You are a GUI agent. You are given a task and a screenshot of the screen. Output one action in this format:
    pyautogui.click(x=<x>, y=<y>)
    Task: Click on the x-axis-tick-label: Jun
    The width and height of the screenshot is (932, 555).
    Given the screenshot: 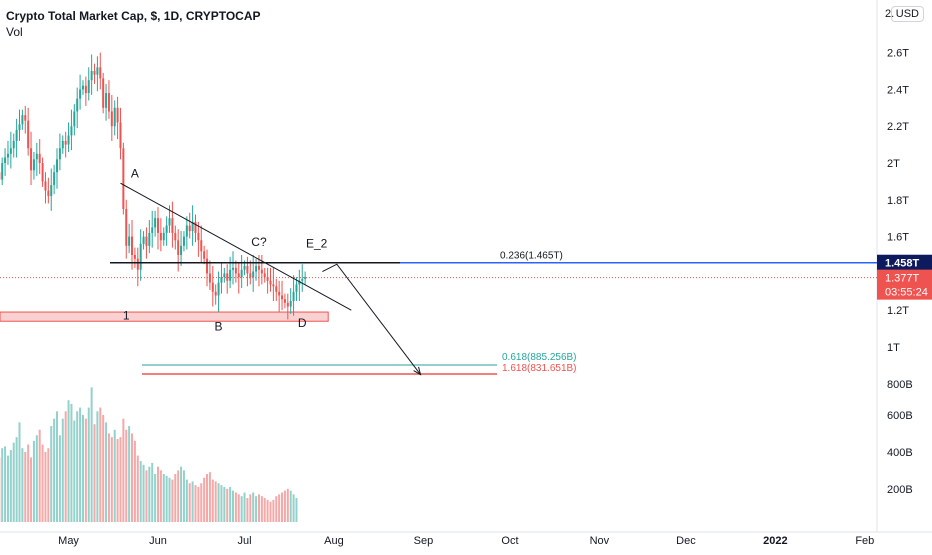 What is the action you would take?
    pyautogui.click(x=158, y=541)
    